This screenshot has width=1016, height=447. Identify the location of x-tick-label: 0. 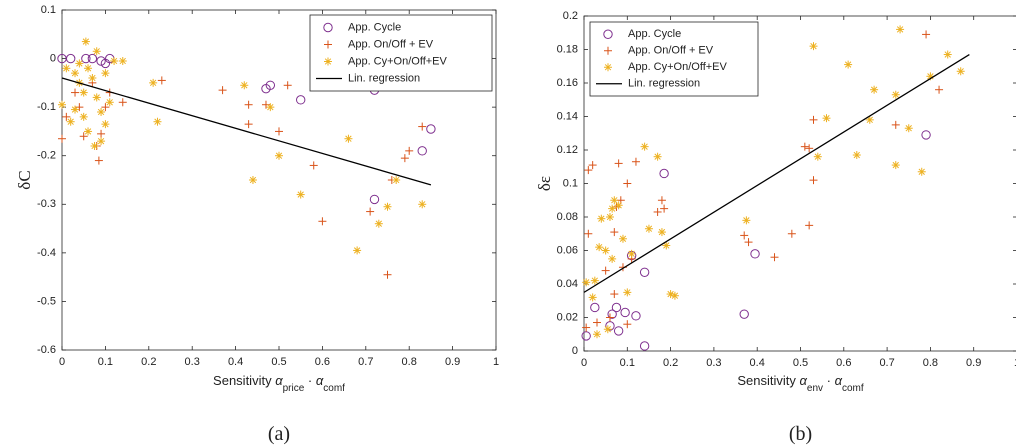
(584, 363).